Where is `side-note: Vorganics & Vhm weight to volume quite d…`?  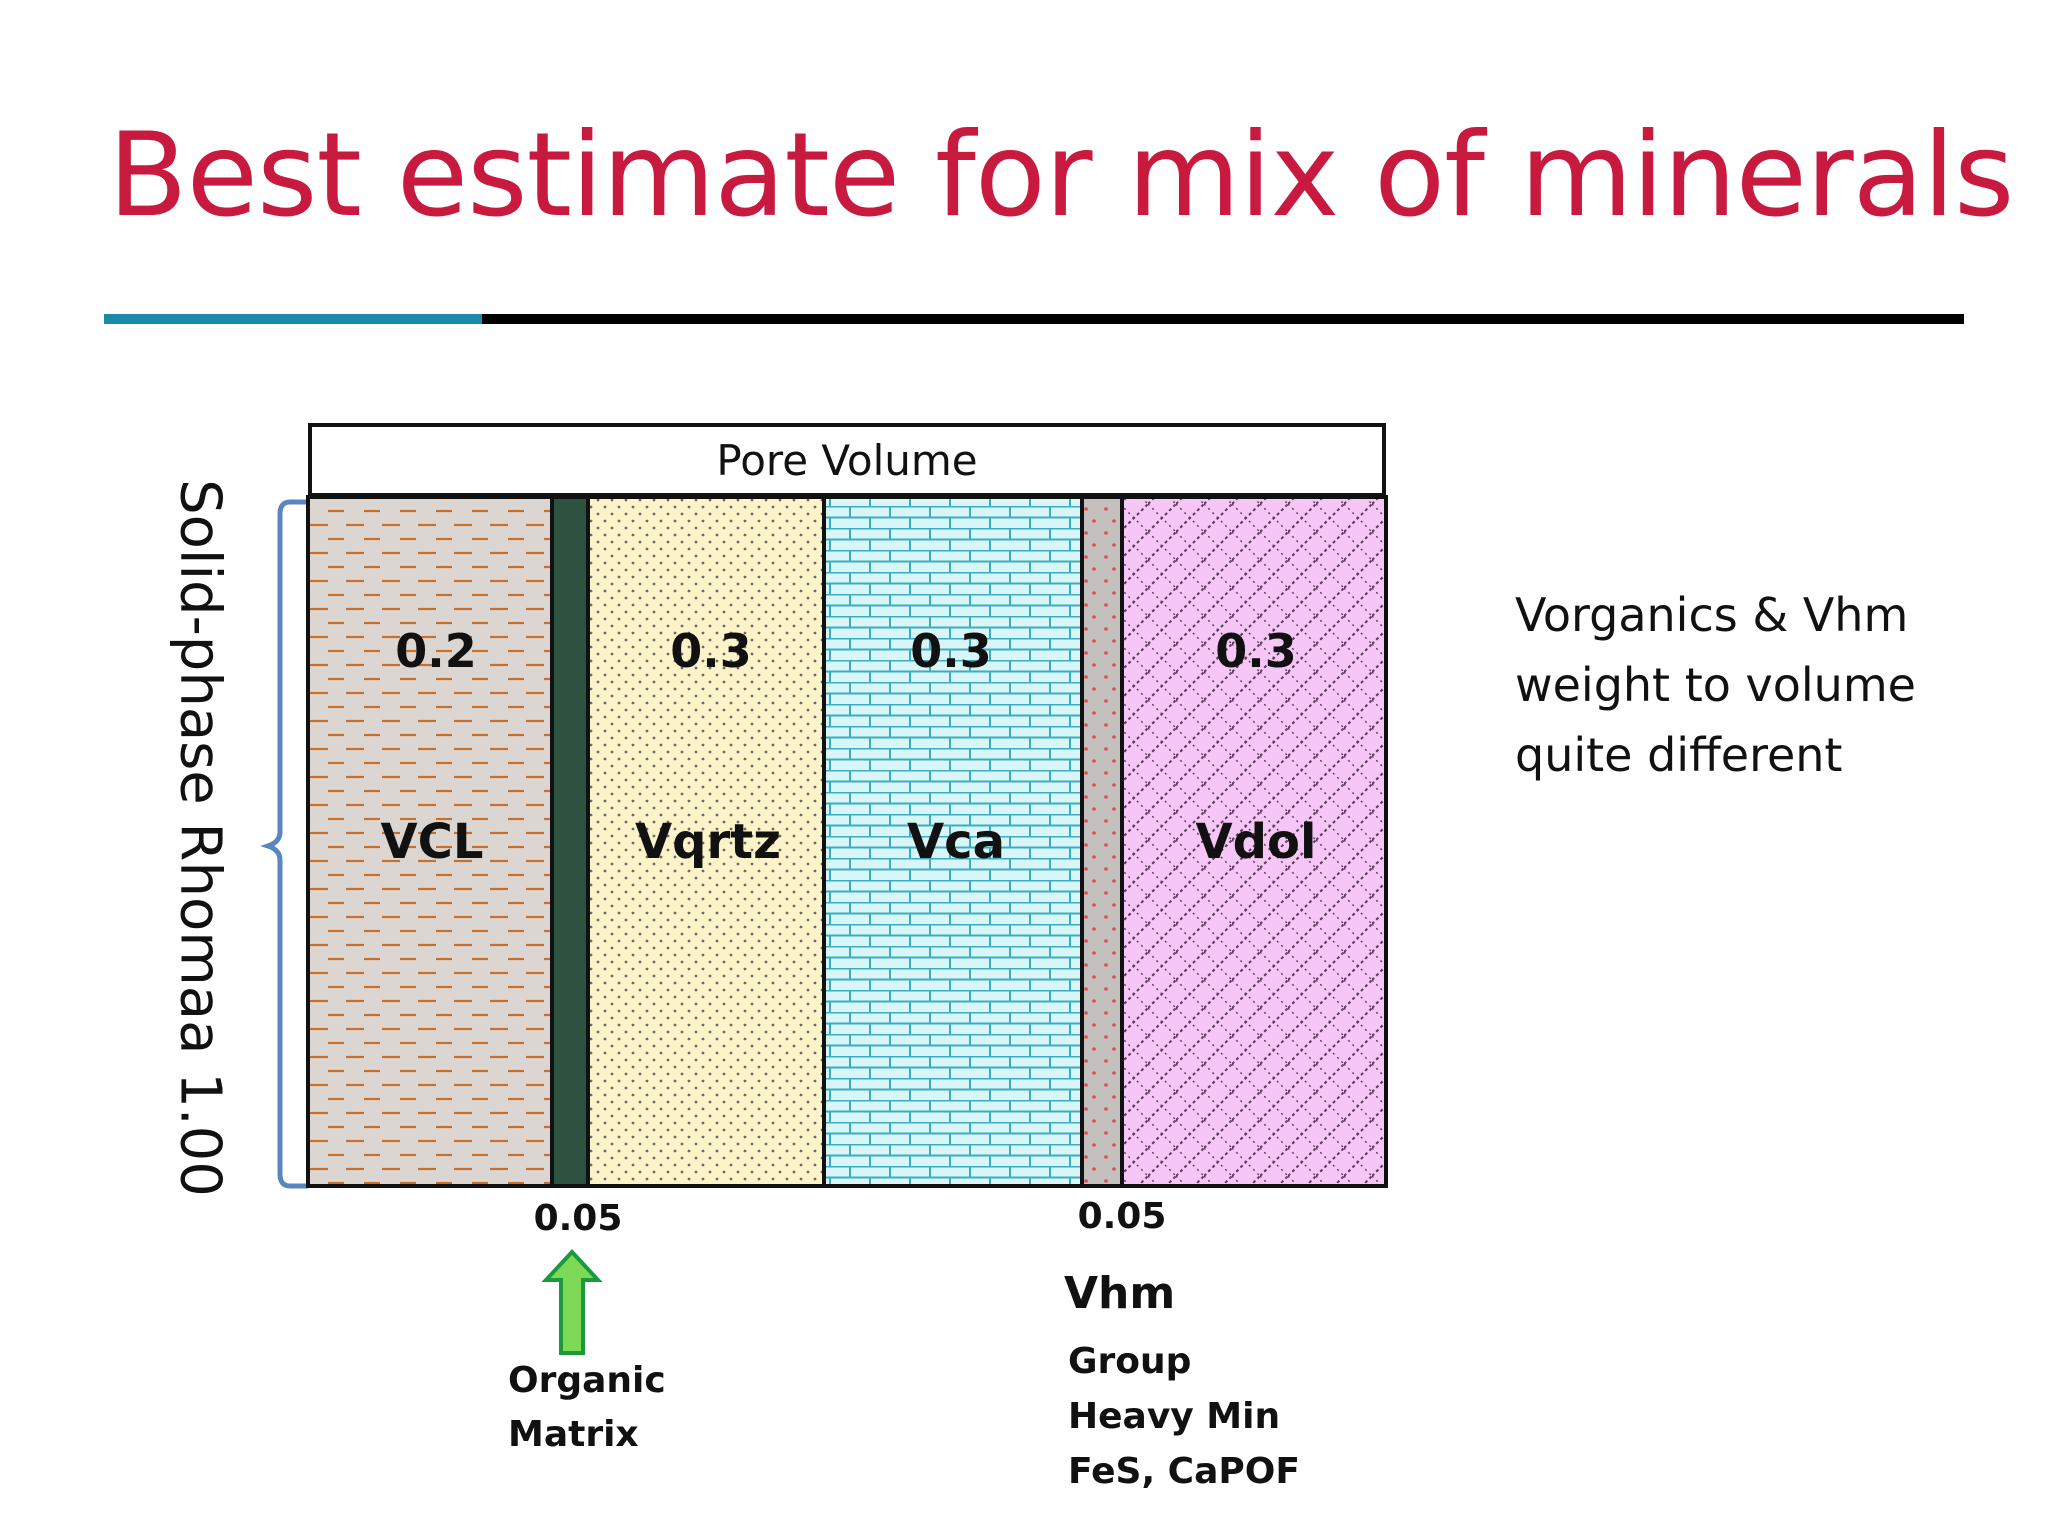 side-note: Vorganics & Vhm weight to volume quite d… is located at coordinates (1755, 685).